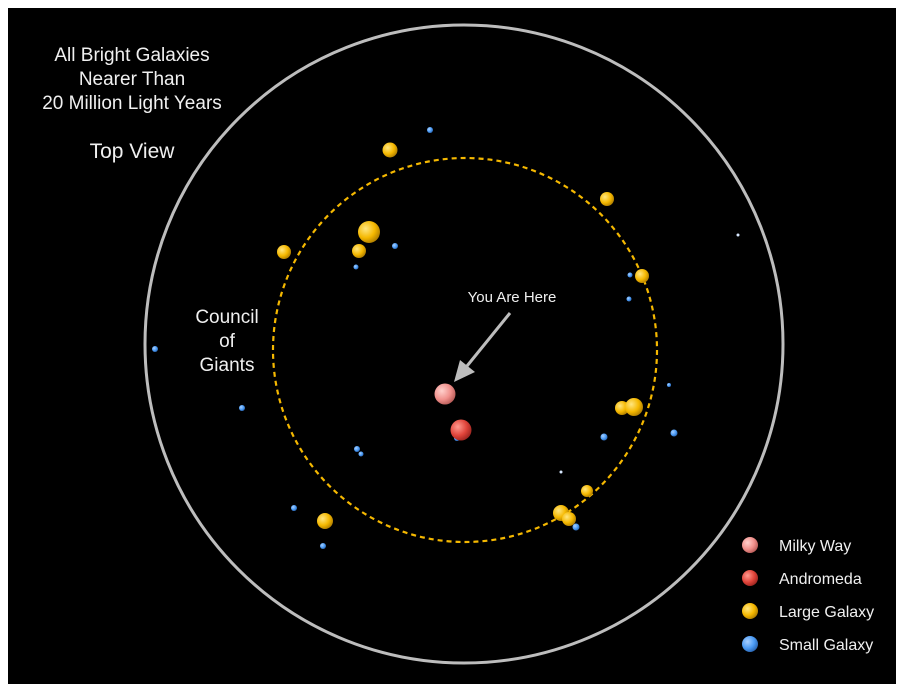 The image size is (898, 689). What do you see at coordinates (750, 611) in the screenshot?
I see `legend-swatch-large-galaxy` at bounding box center [750, 611].